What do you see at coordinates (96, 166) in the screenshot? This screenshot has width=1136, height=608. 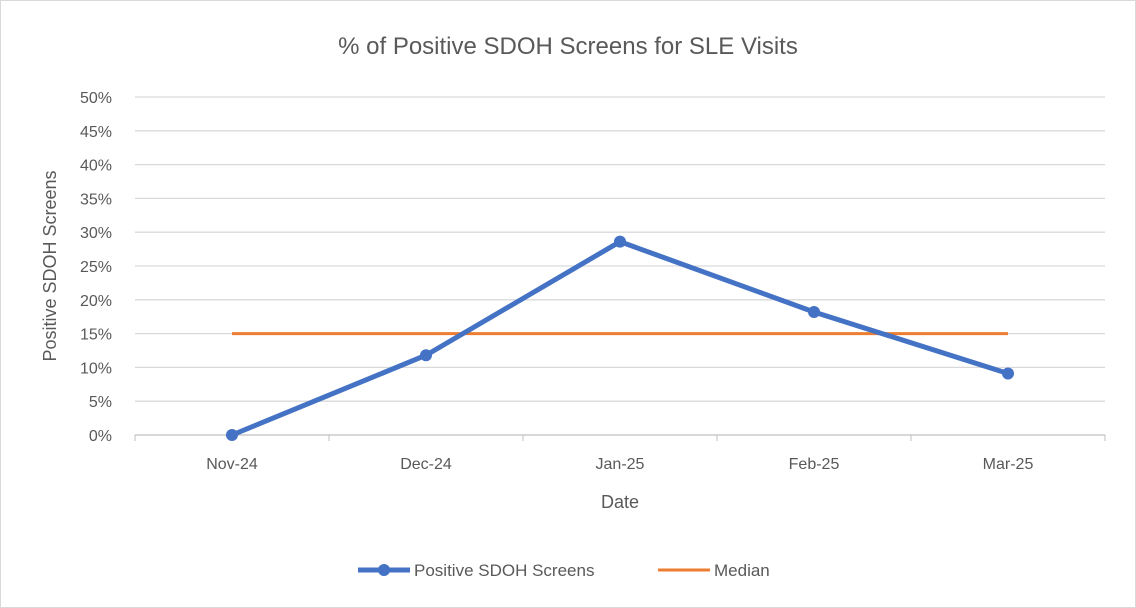 I see `y-tick-label: 40%` at bounding box center [96, 166].